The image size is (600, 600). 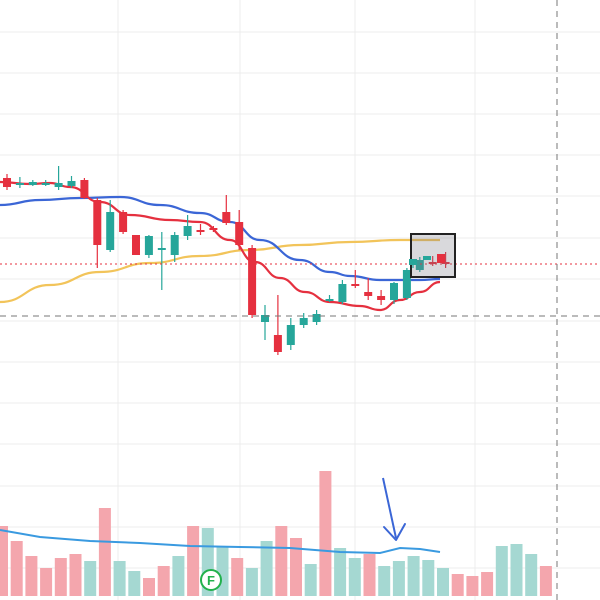 What do you see at coordinates (220, 271) in the screenshot?
I see `ma-slow-line` at bounding box center [220, 271].